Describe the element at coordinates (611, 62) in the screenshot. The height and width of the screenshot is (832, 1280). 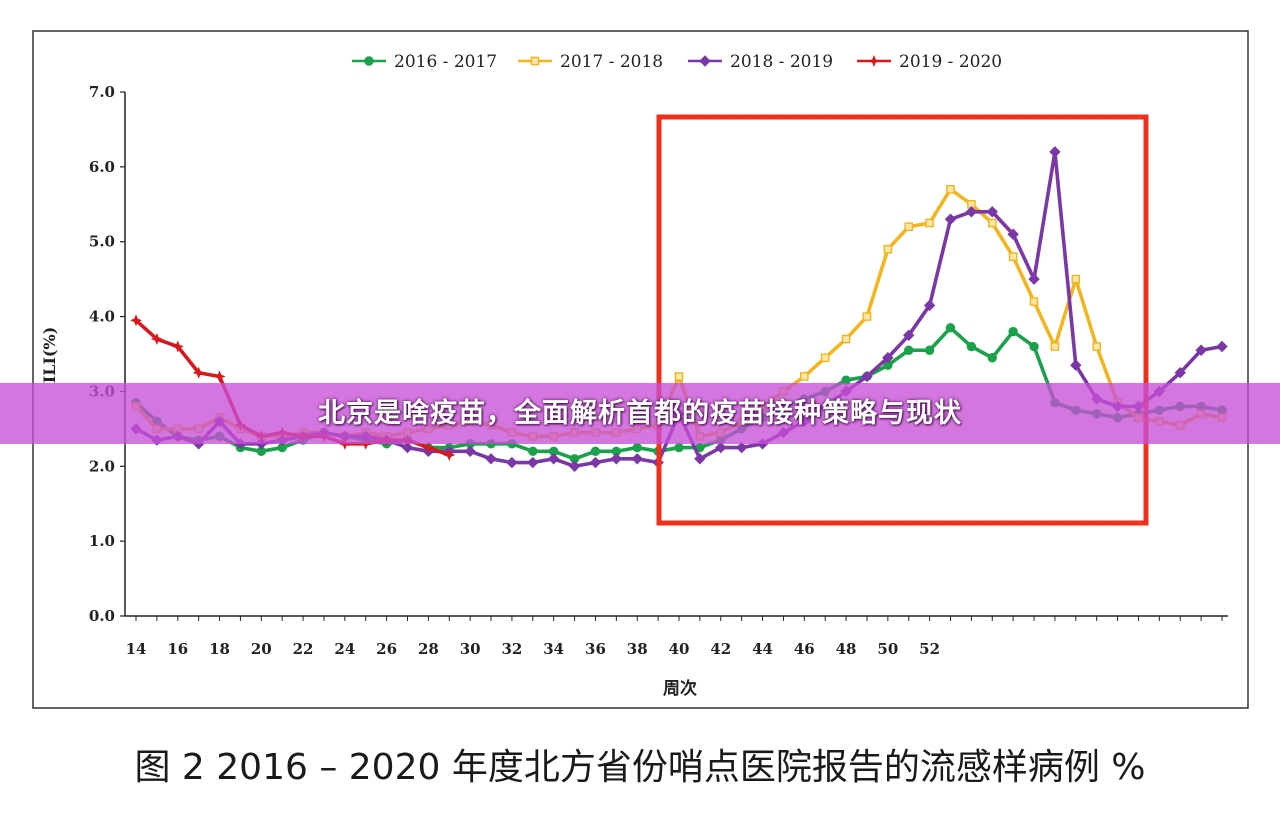
I see `legend-label: 2017 - 2018` at that location.